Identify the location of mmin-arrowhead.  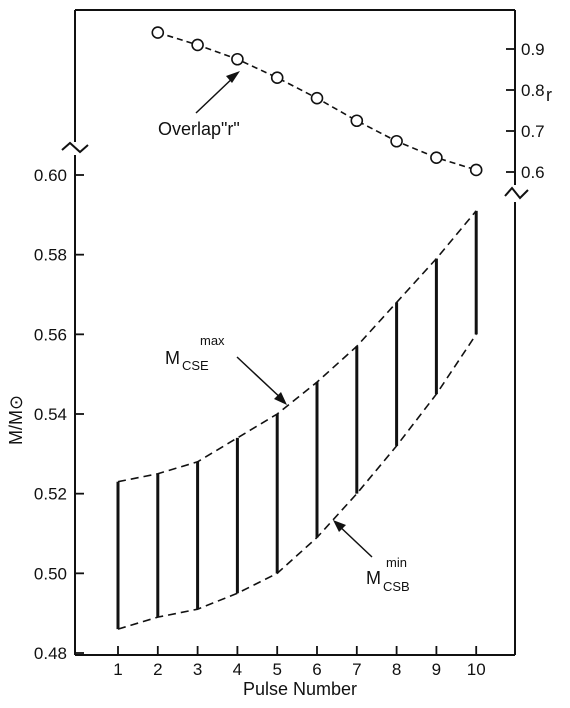
(339, 526).